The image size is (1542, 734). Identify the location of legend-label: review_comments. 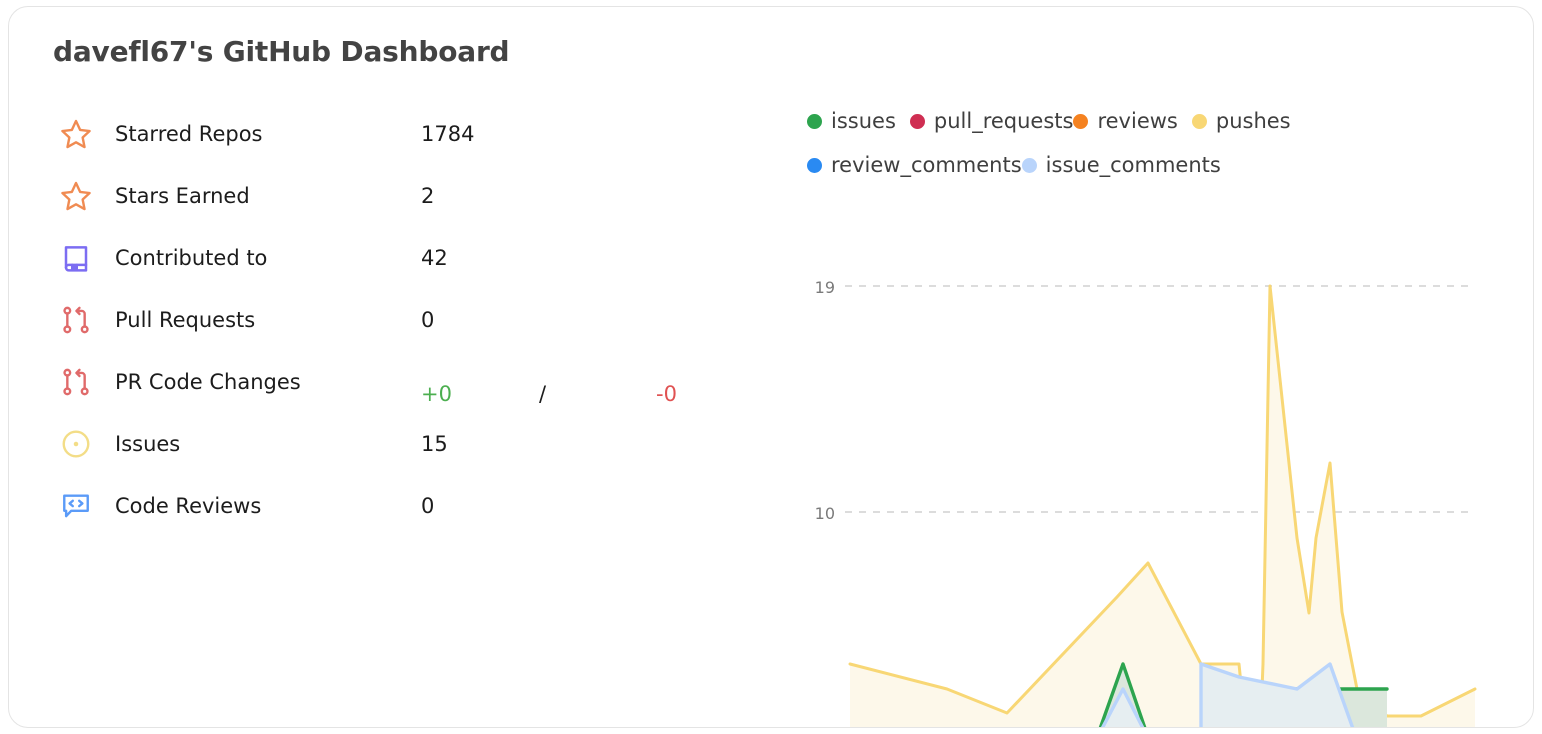
(926, 165).